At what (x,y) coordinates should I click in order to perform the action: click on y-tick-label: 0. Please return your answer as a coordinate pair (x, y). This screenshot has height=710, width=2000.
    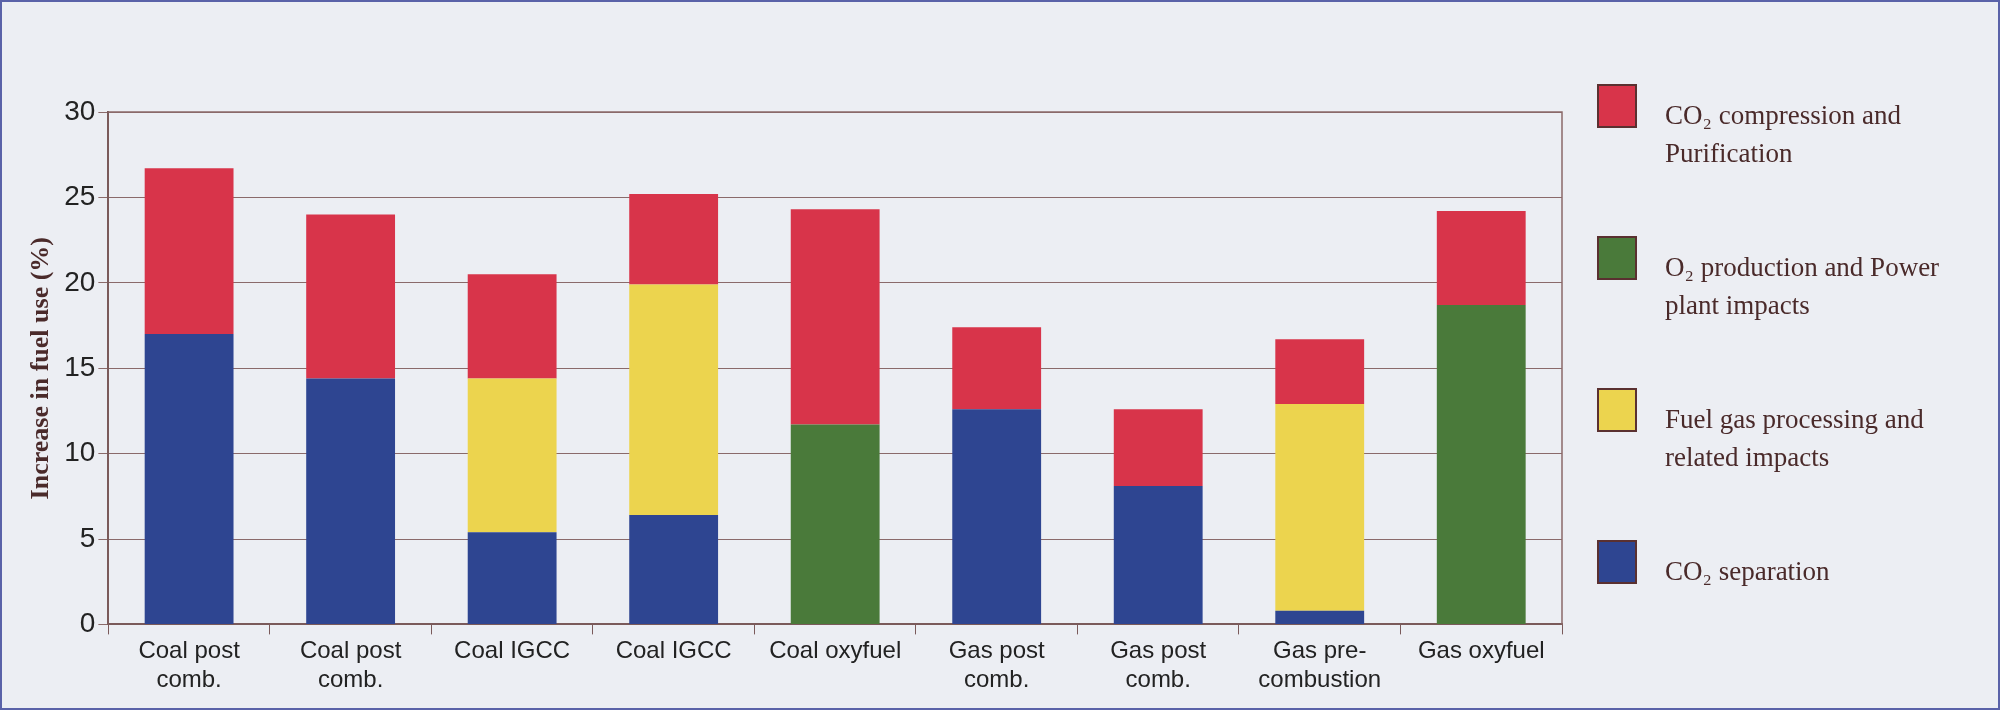
    Looking at the image, I should click on (87, 623).